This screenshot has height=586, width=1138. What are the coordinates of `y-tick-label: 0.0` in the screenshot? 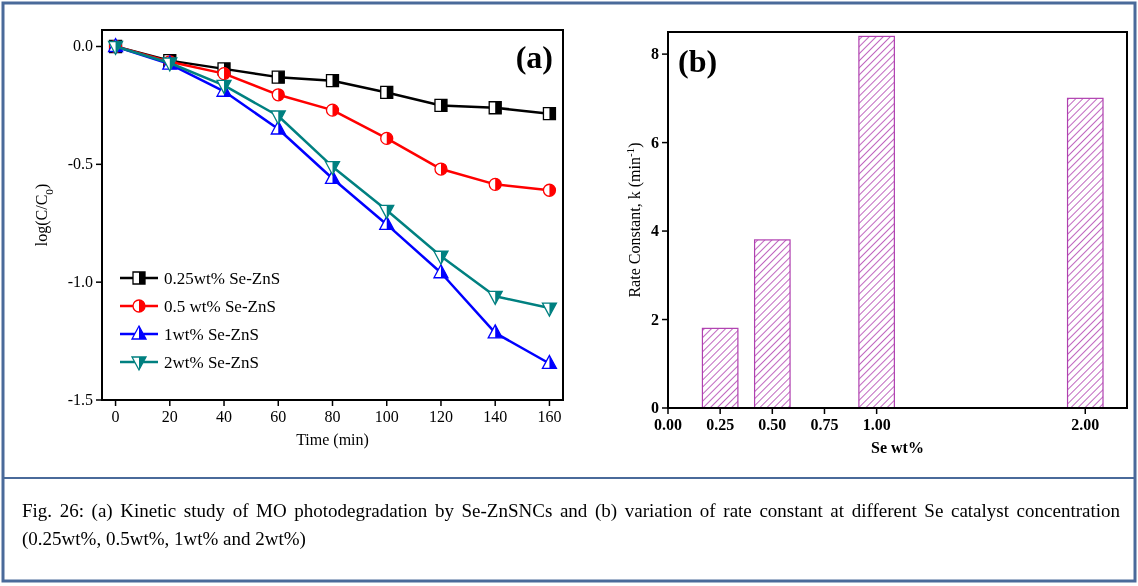 It's located at (83, 46).